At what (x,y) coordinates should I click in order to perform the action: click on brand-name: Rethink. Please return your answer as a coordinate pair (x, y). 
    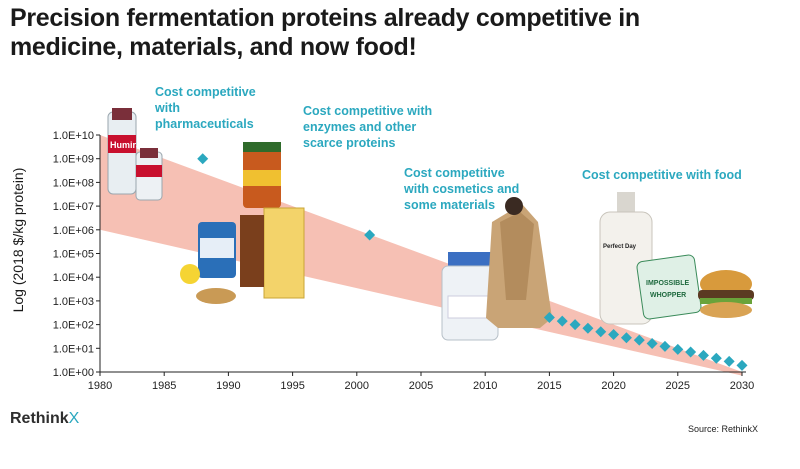
    Looking at the image, I should click on (39, 418).